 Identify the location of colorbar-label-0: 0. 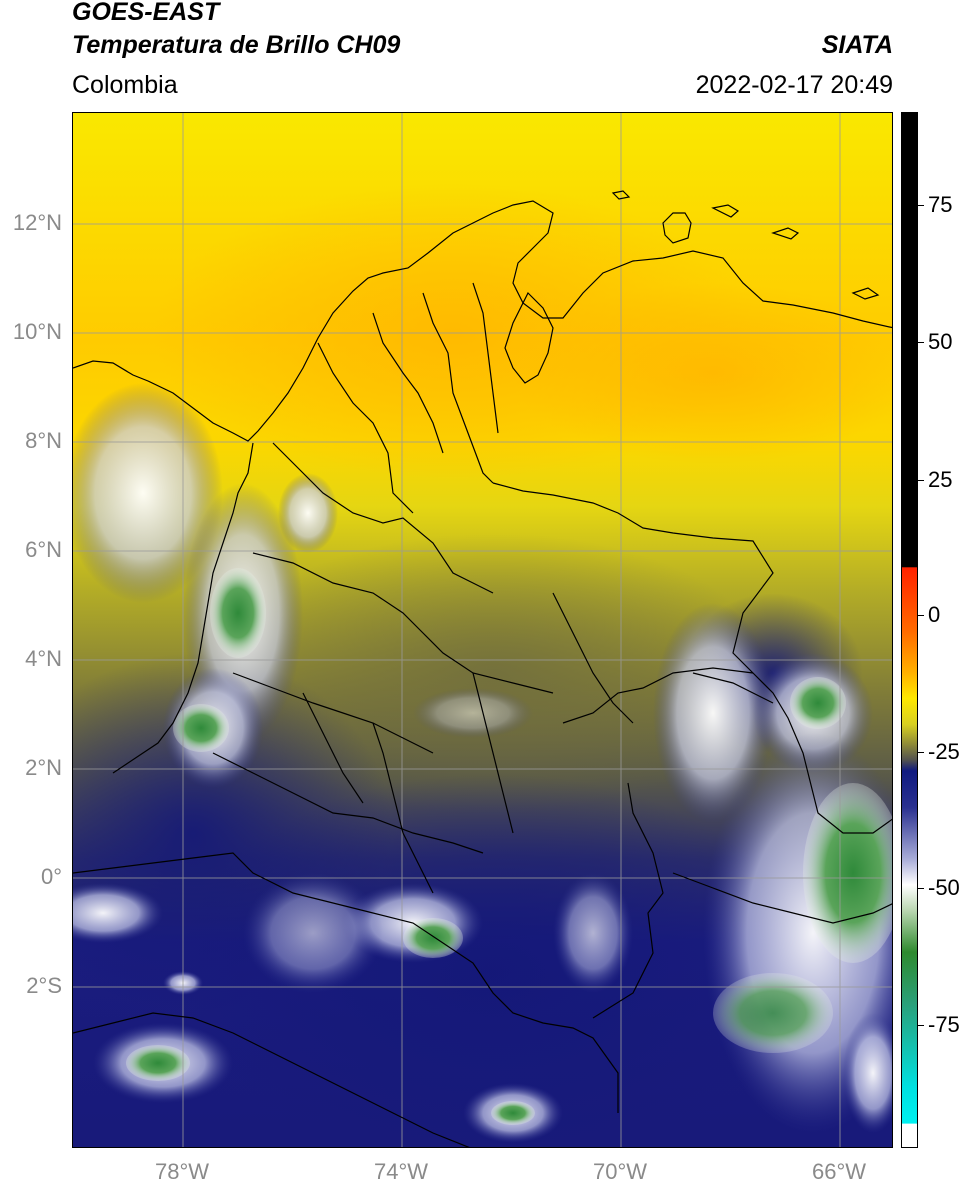
(934, 614).